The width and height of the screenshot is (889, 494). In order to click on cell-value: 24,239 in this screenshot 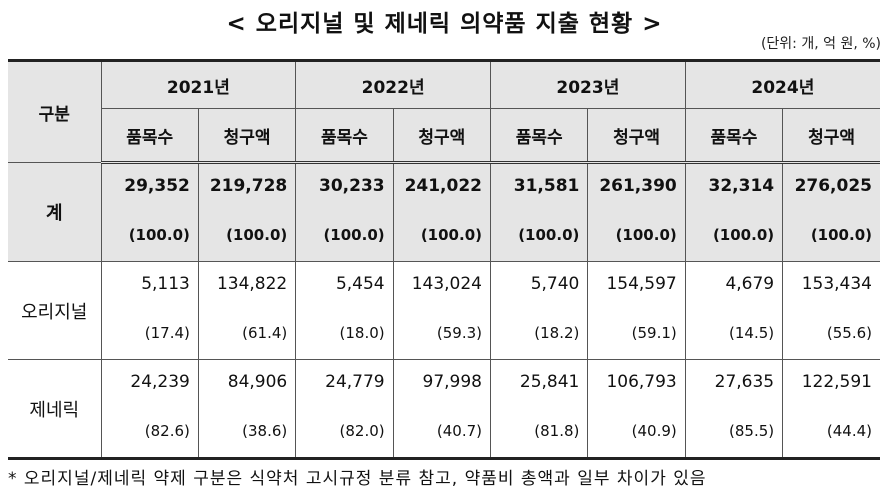, I will do `click(160, 382)`.